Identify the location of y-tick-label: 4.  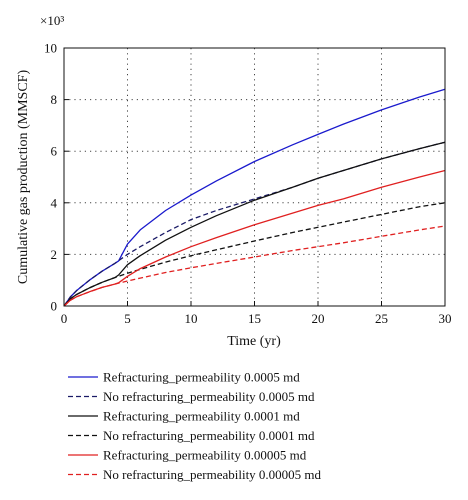
(54, 202).